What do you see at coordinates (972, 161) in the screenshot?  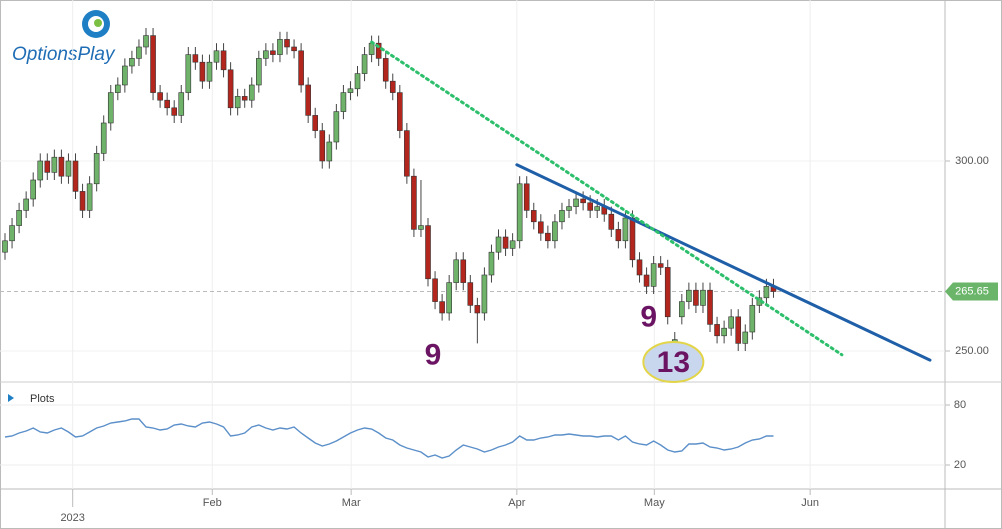 I see `y-tick-label: 300.00` at bounding box center [972, 161].